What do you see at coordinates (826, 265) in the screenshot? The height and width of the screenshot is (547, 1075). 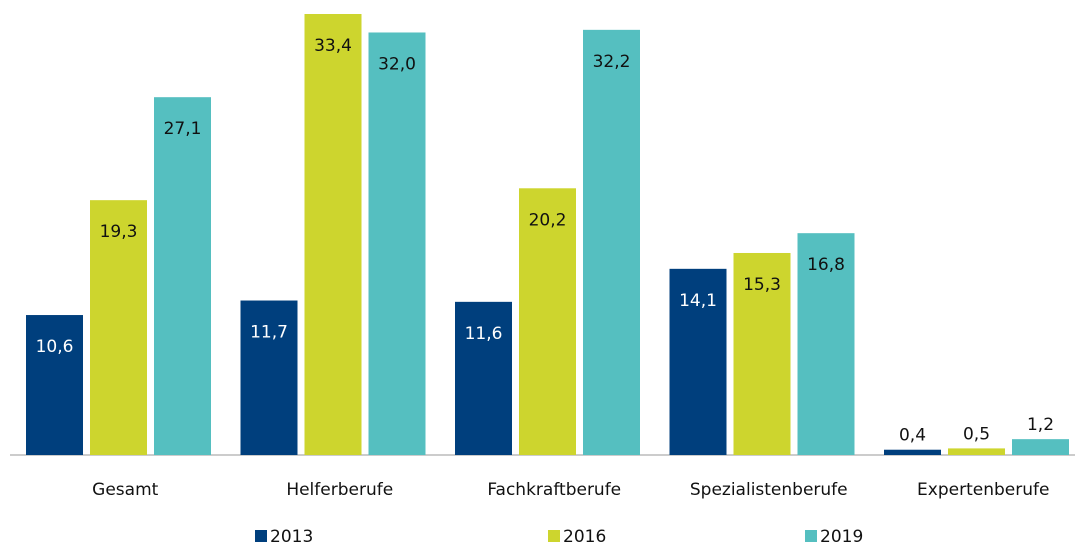 I see `data-label: 16,8` at bounding box center [826, 265].